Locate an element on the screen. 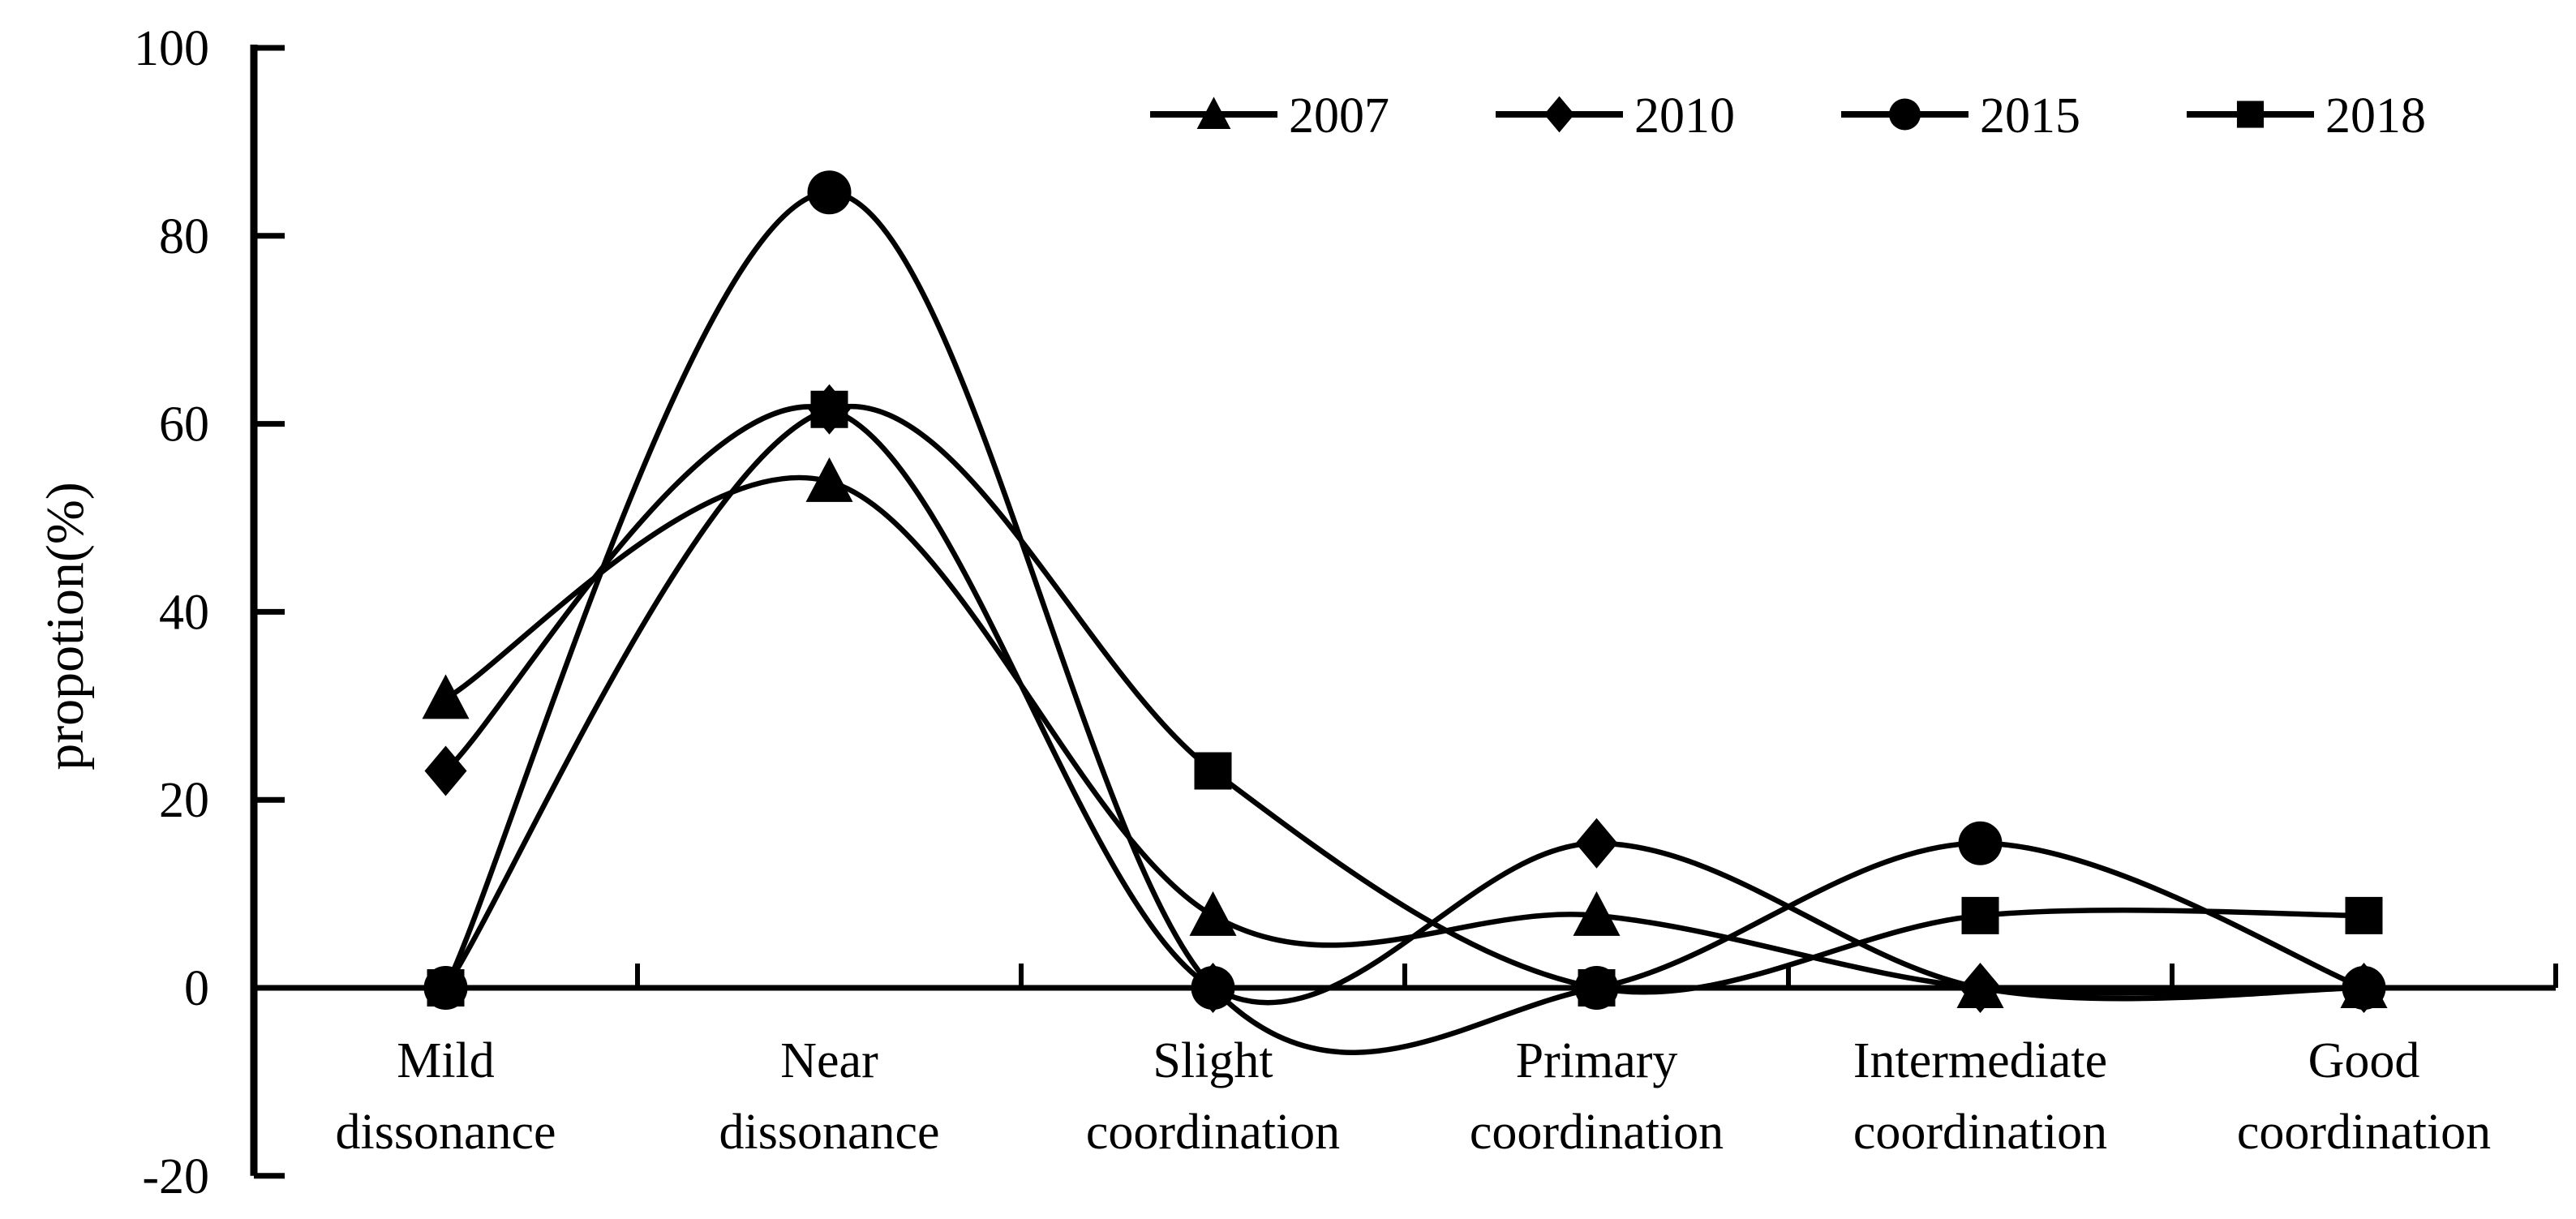 The width and height of the screenshot is (2576, 1219). series-2010-point-3-diamond-marker is located at coordinates (1596, 843).